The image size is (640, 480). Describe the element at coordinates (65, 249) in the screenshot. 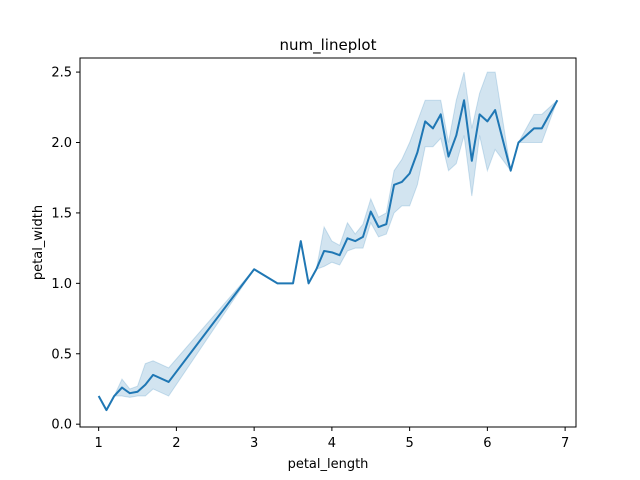

I see `y-axis-ticks: 0.0 0.5 1.0 1.5 2.0 2.5` at that location.